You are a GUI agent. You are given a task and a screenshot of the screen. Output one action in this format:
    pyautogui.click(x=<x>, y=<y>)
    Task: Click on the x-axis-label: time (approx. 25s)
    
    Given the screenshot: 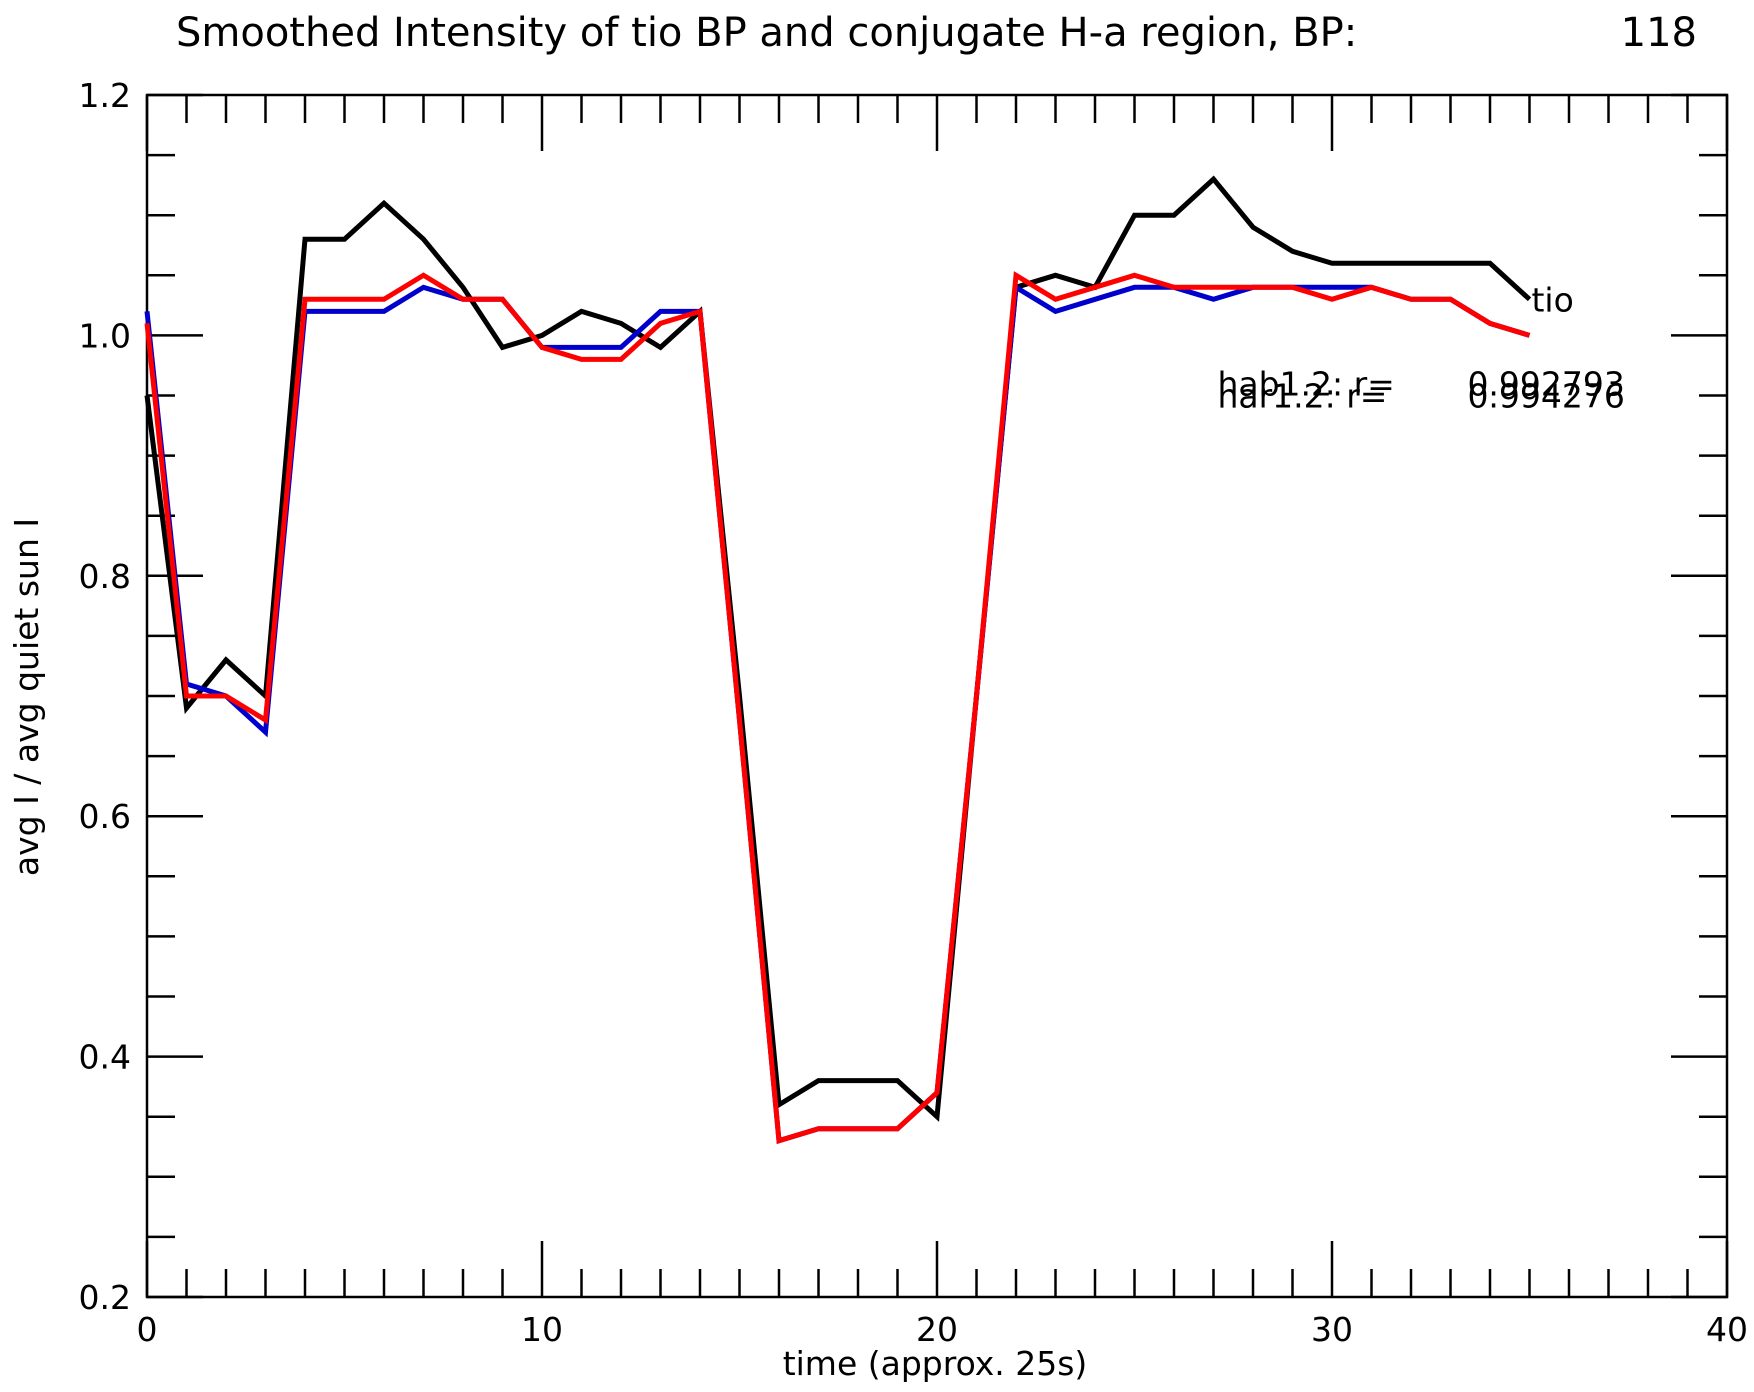 What is the action you would take?
    pyautogui.click(x=935, y=1363)
    